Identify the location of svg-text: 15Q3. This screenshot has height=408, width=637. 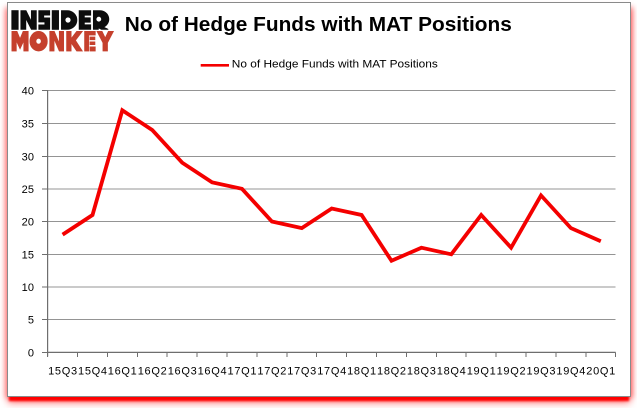
(62, 372).